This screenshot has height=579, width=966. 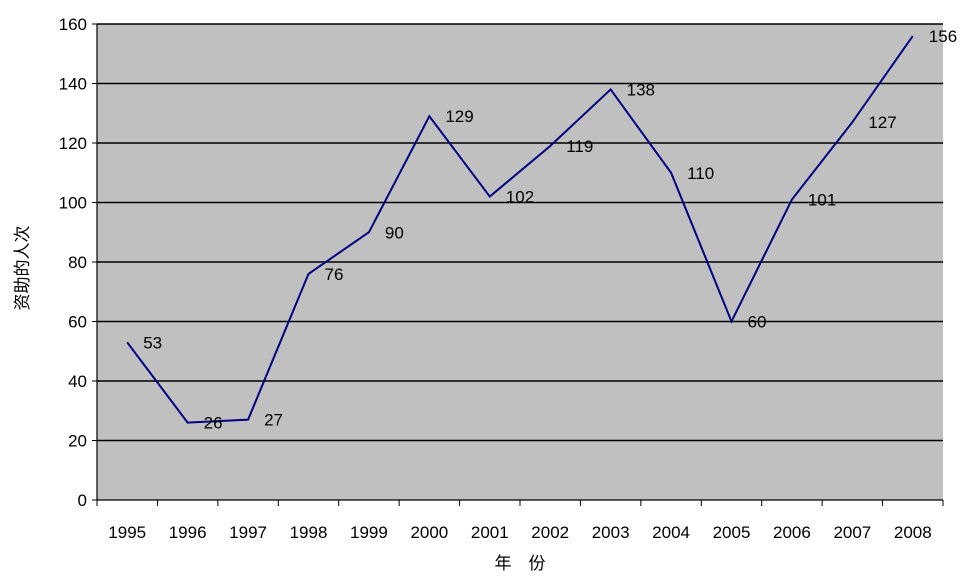 I want to click on data-label: 119, so click(x=579, y=146).